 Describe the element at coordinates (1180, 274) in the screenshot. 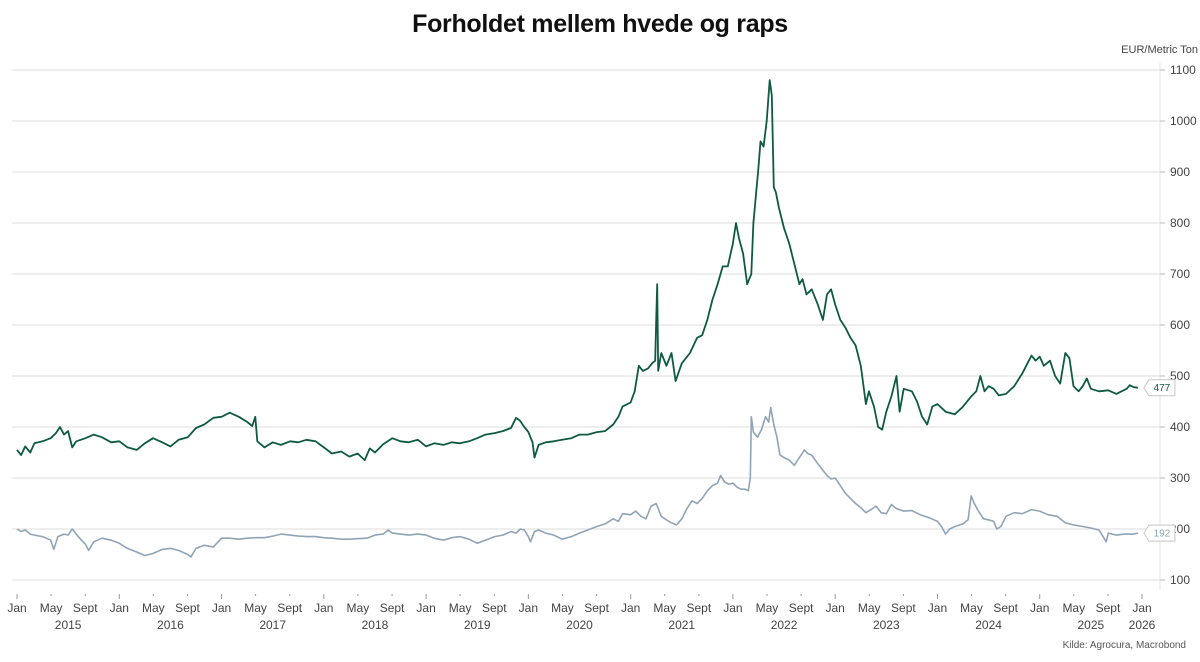

I see `y-tick-label: 700` at that location.